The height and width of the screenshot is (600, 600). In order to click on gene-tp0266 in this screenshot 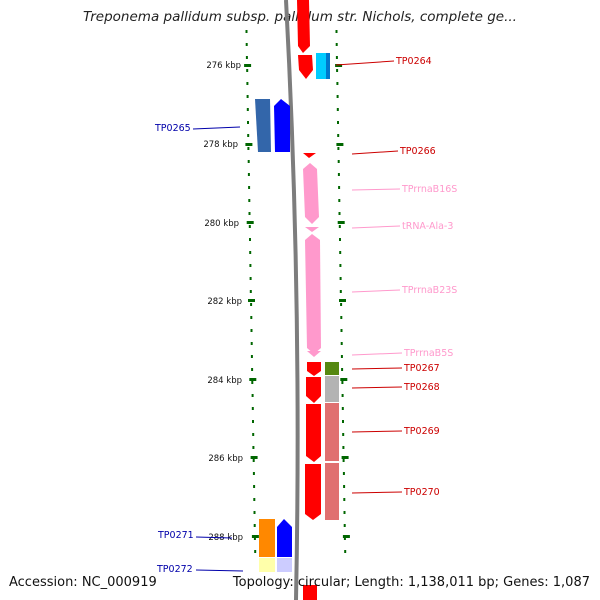, I will do `click(309, 155)`.